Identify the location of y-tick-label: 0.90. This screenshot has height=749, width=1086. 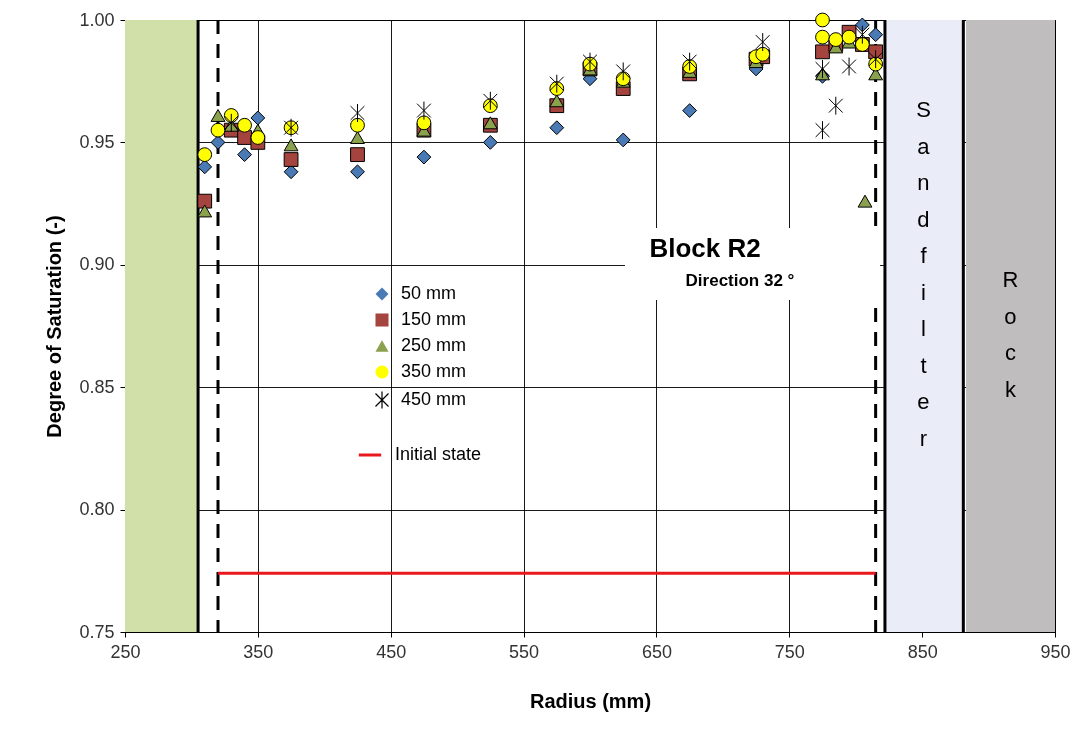
(97, 264).